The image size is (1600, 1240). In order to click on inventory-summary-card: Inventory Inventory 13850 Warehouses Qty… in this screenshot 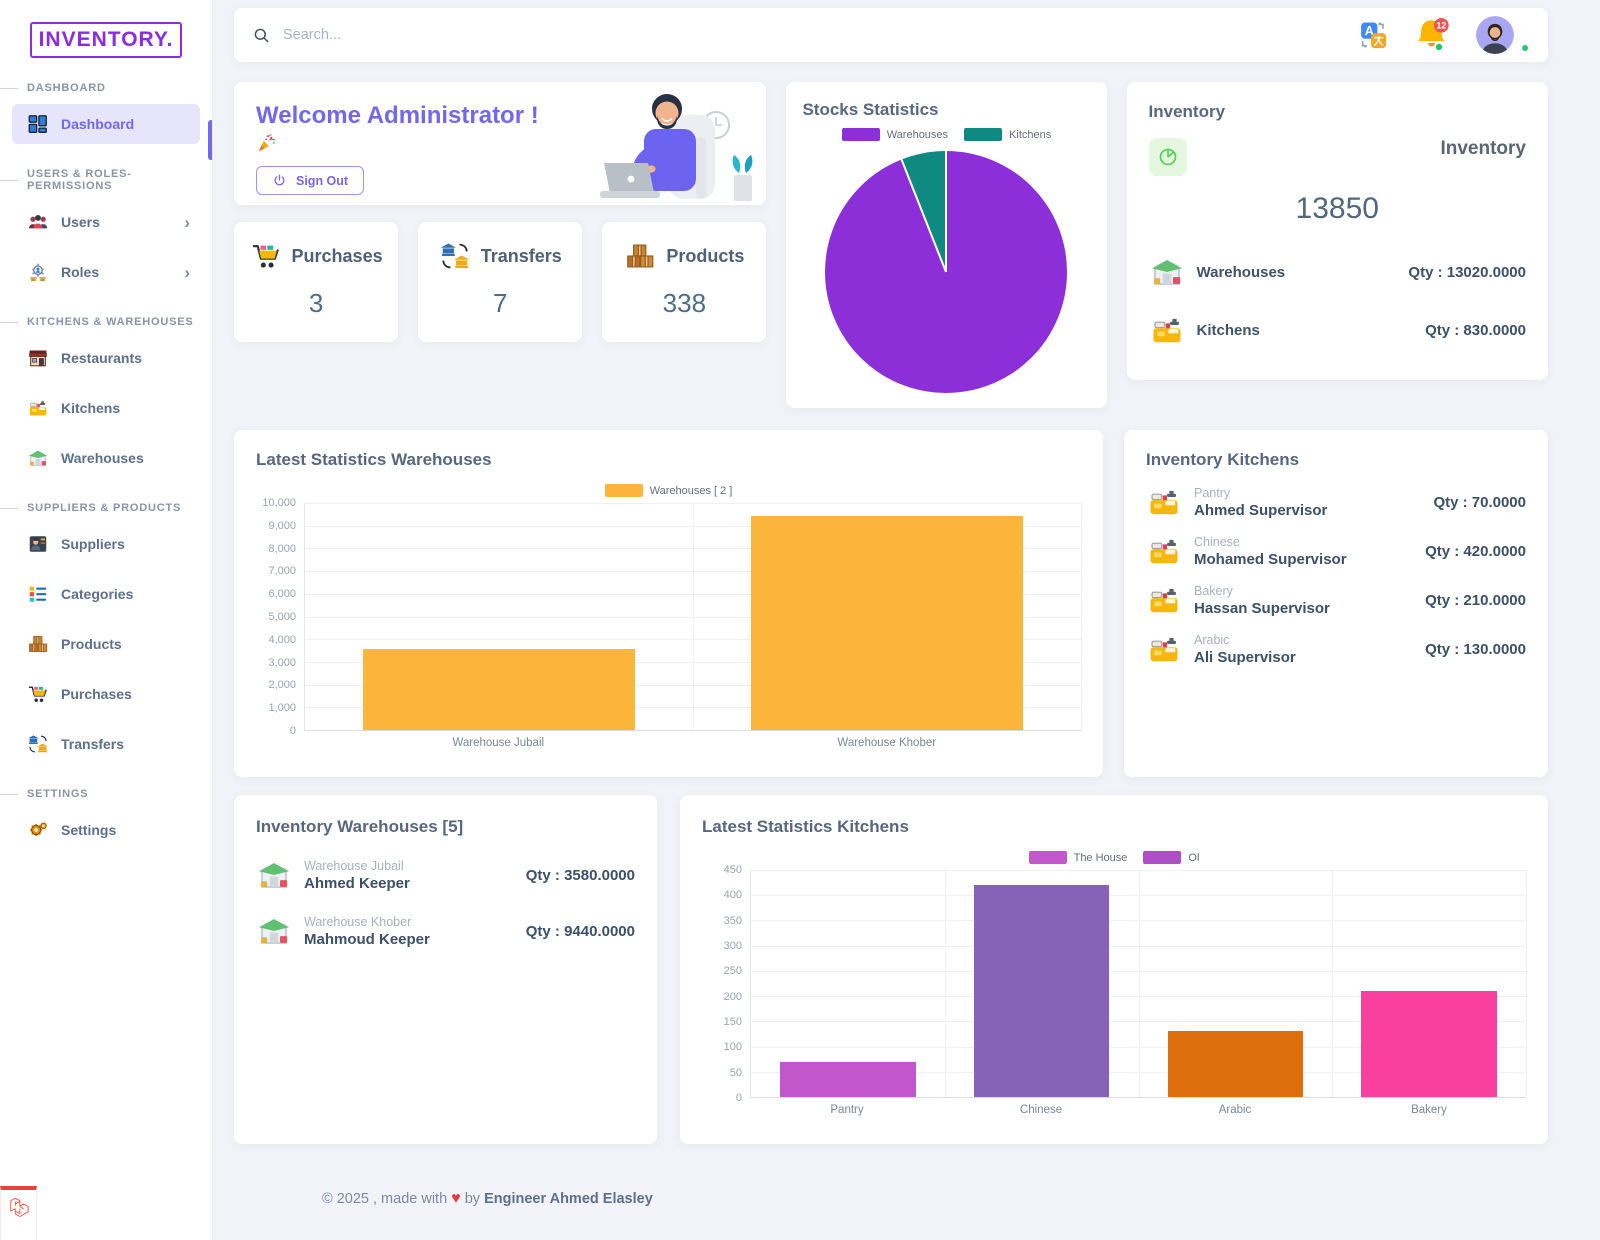, I will do `click(1337, 231)`.